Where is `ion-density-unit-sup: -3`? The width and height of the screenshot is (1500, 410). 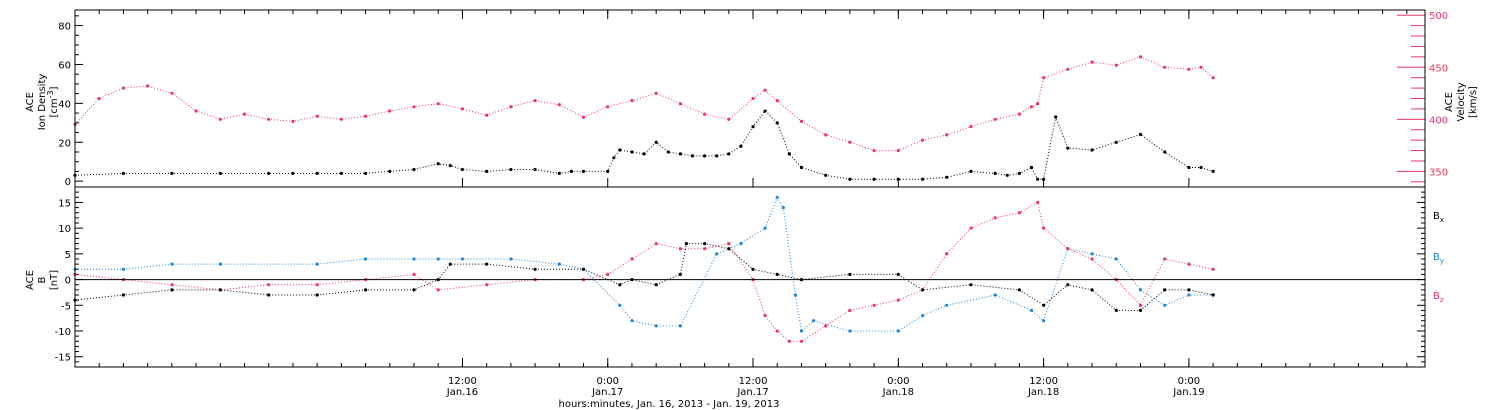
ion-density-unit-sup: -3 is located at coordinates (50, 94).